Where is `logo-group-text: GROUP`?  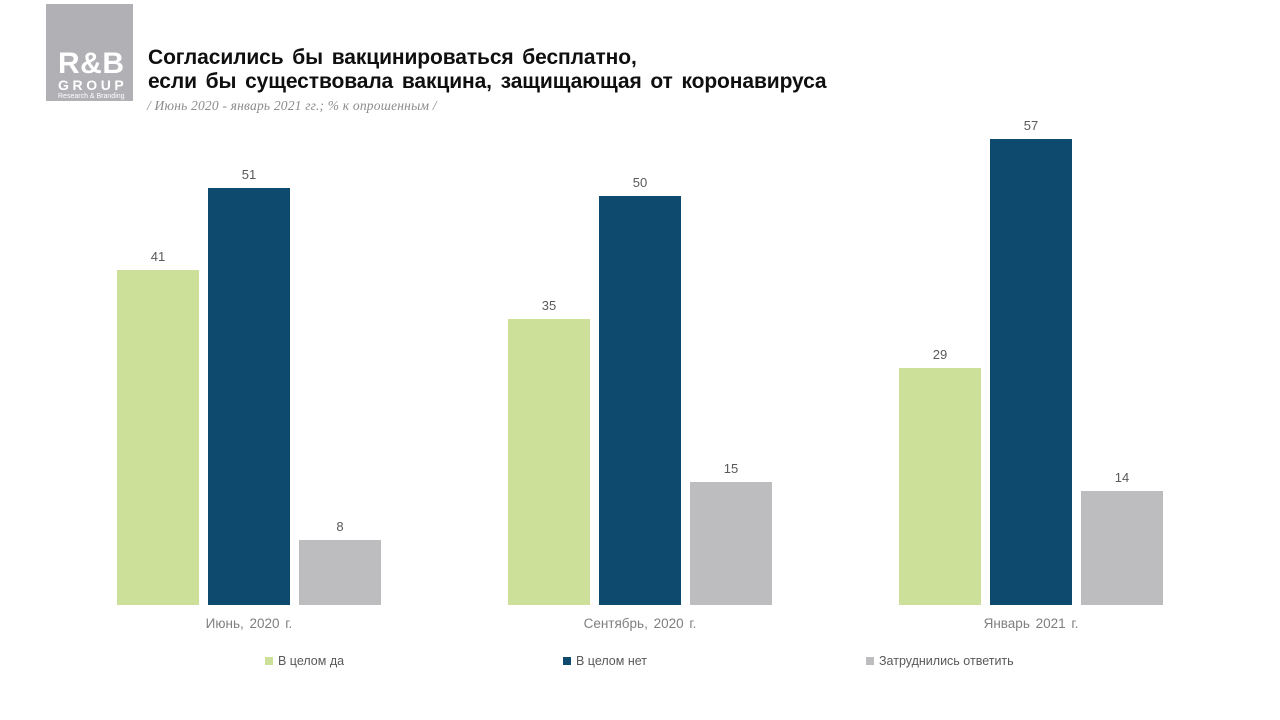
logo-group-text: GROUP is located at coordinates (93, 85).